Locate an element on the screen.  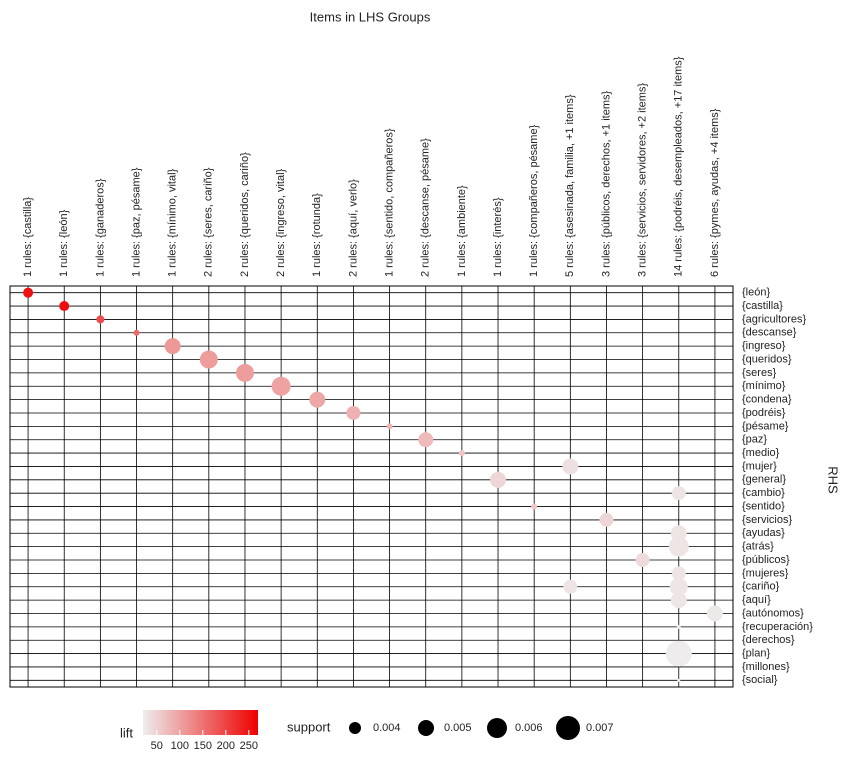
size-key-label: 0.004 is located at coordinates (387, 728).